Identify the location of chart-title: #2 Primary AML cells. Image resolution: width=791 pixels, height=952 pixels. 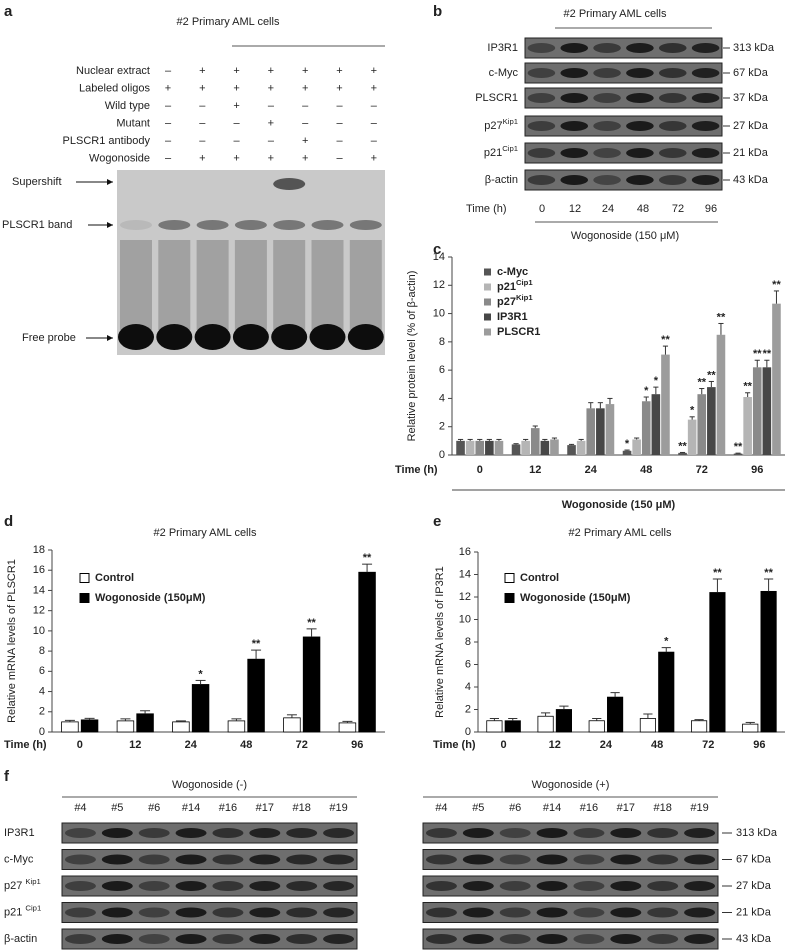
(205, 533).